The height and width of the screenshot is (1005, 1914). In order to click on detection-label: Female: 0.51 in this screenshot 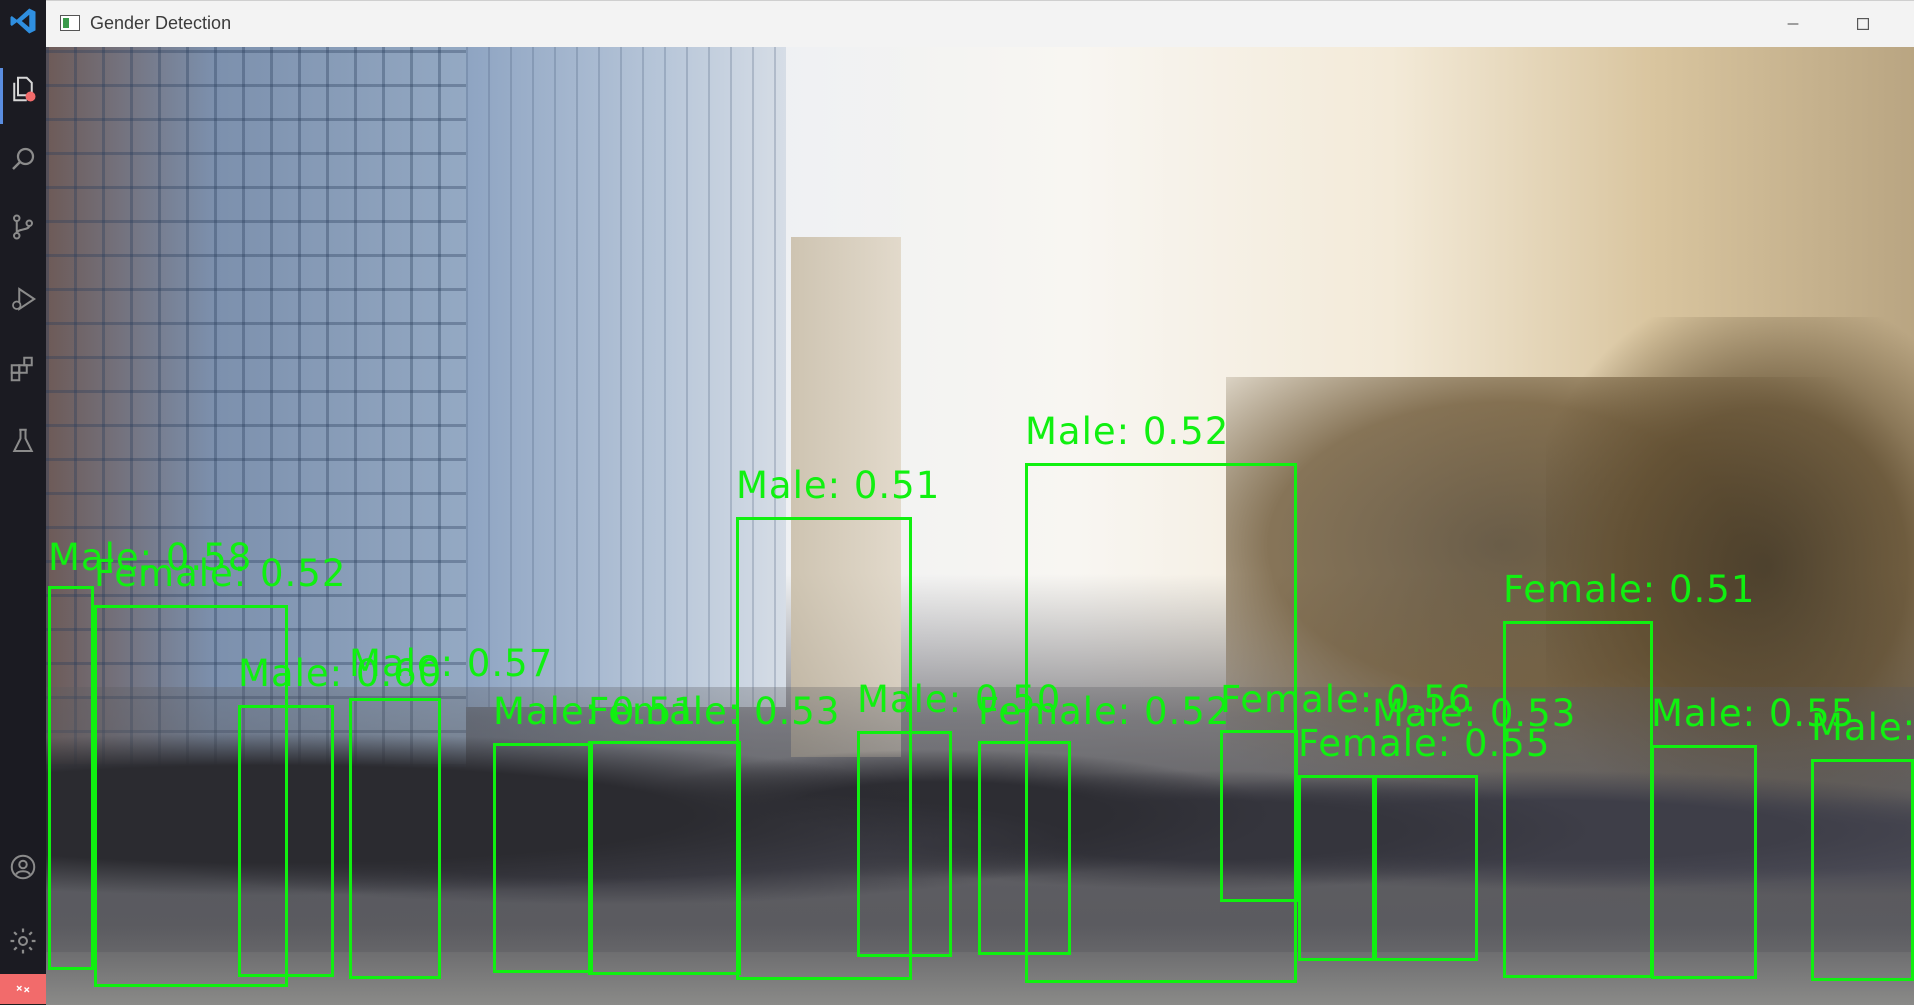, I will do `click(1629, 589)`.